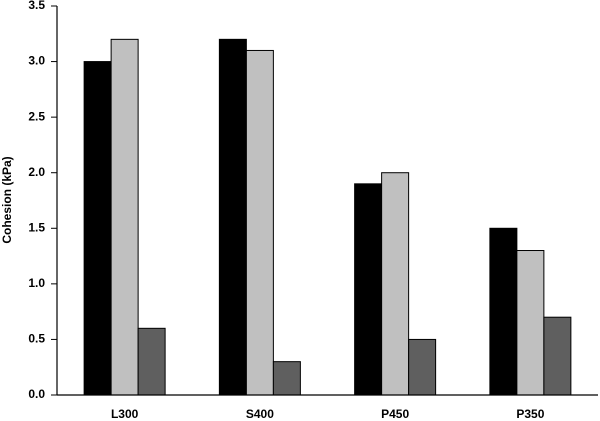  What do you see at coordinates (36, 116) in the screenshot?
I see `y-tick-label: 2.5` at bounding box center [36, 116].